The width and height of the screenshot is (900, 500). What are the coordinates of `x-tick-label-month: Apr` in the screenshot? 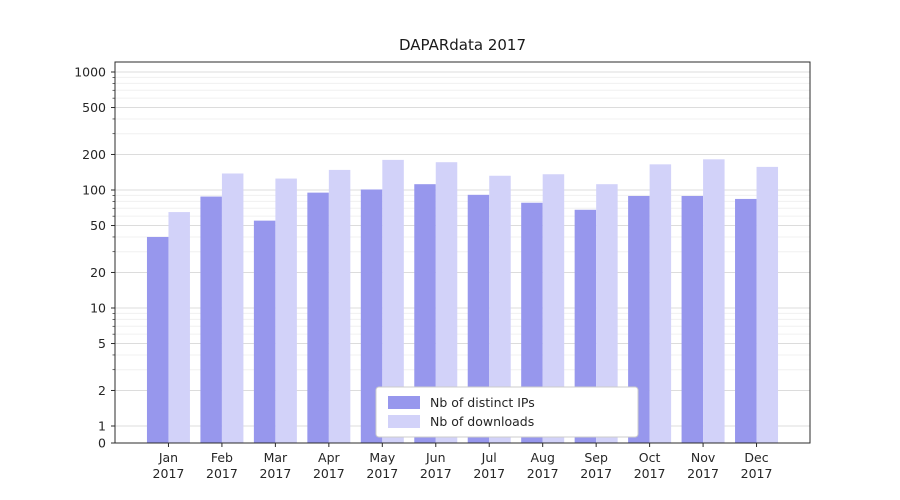 It's located at (329, 457).